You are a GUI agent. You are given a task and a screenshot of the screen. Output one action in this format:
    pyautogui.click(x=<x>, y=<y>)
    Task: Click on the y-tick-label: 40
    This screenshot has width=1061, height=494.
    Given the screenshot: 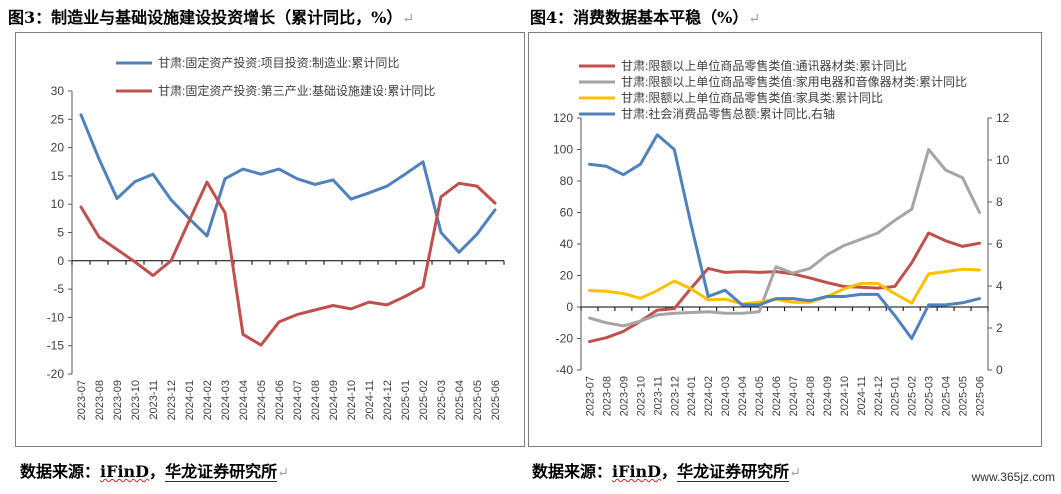 What is the action you would take?
    pyautogui.click(x=567, y=244)
    